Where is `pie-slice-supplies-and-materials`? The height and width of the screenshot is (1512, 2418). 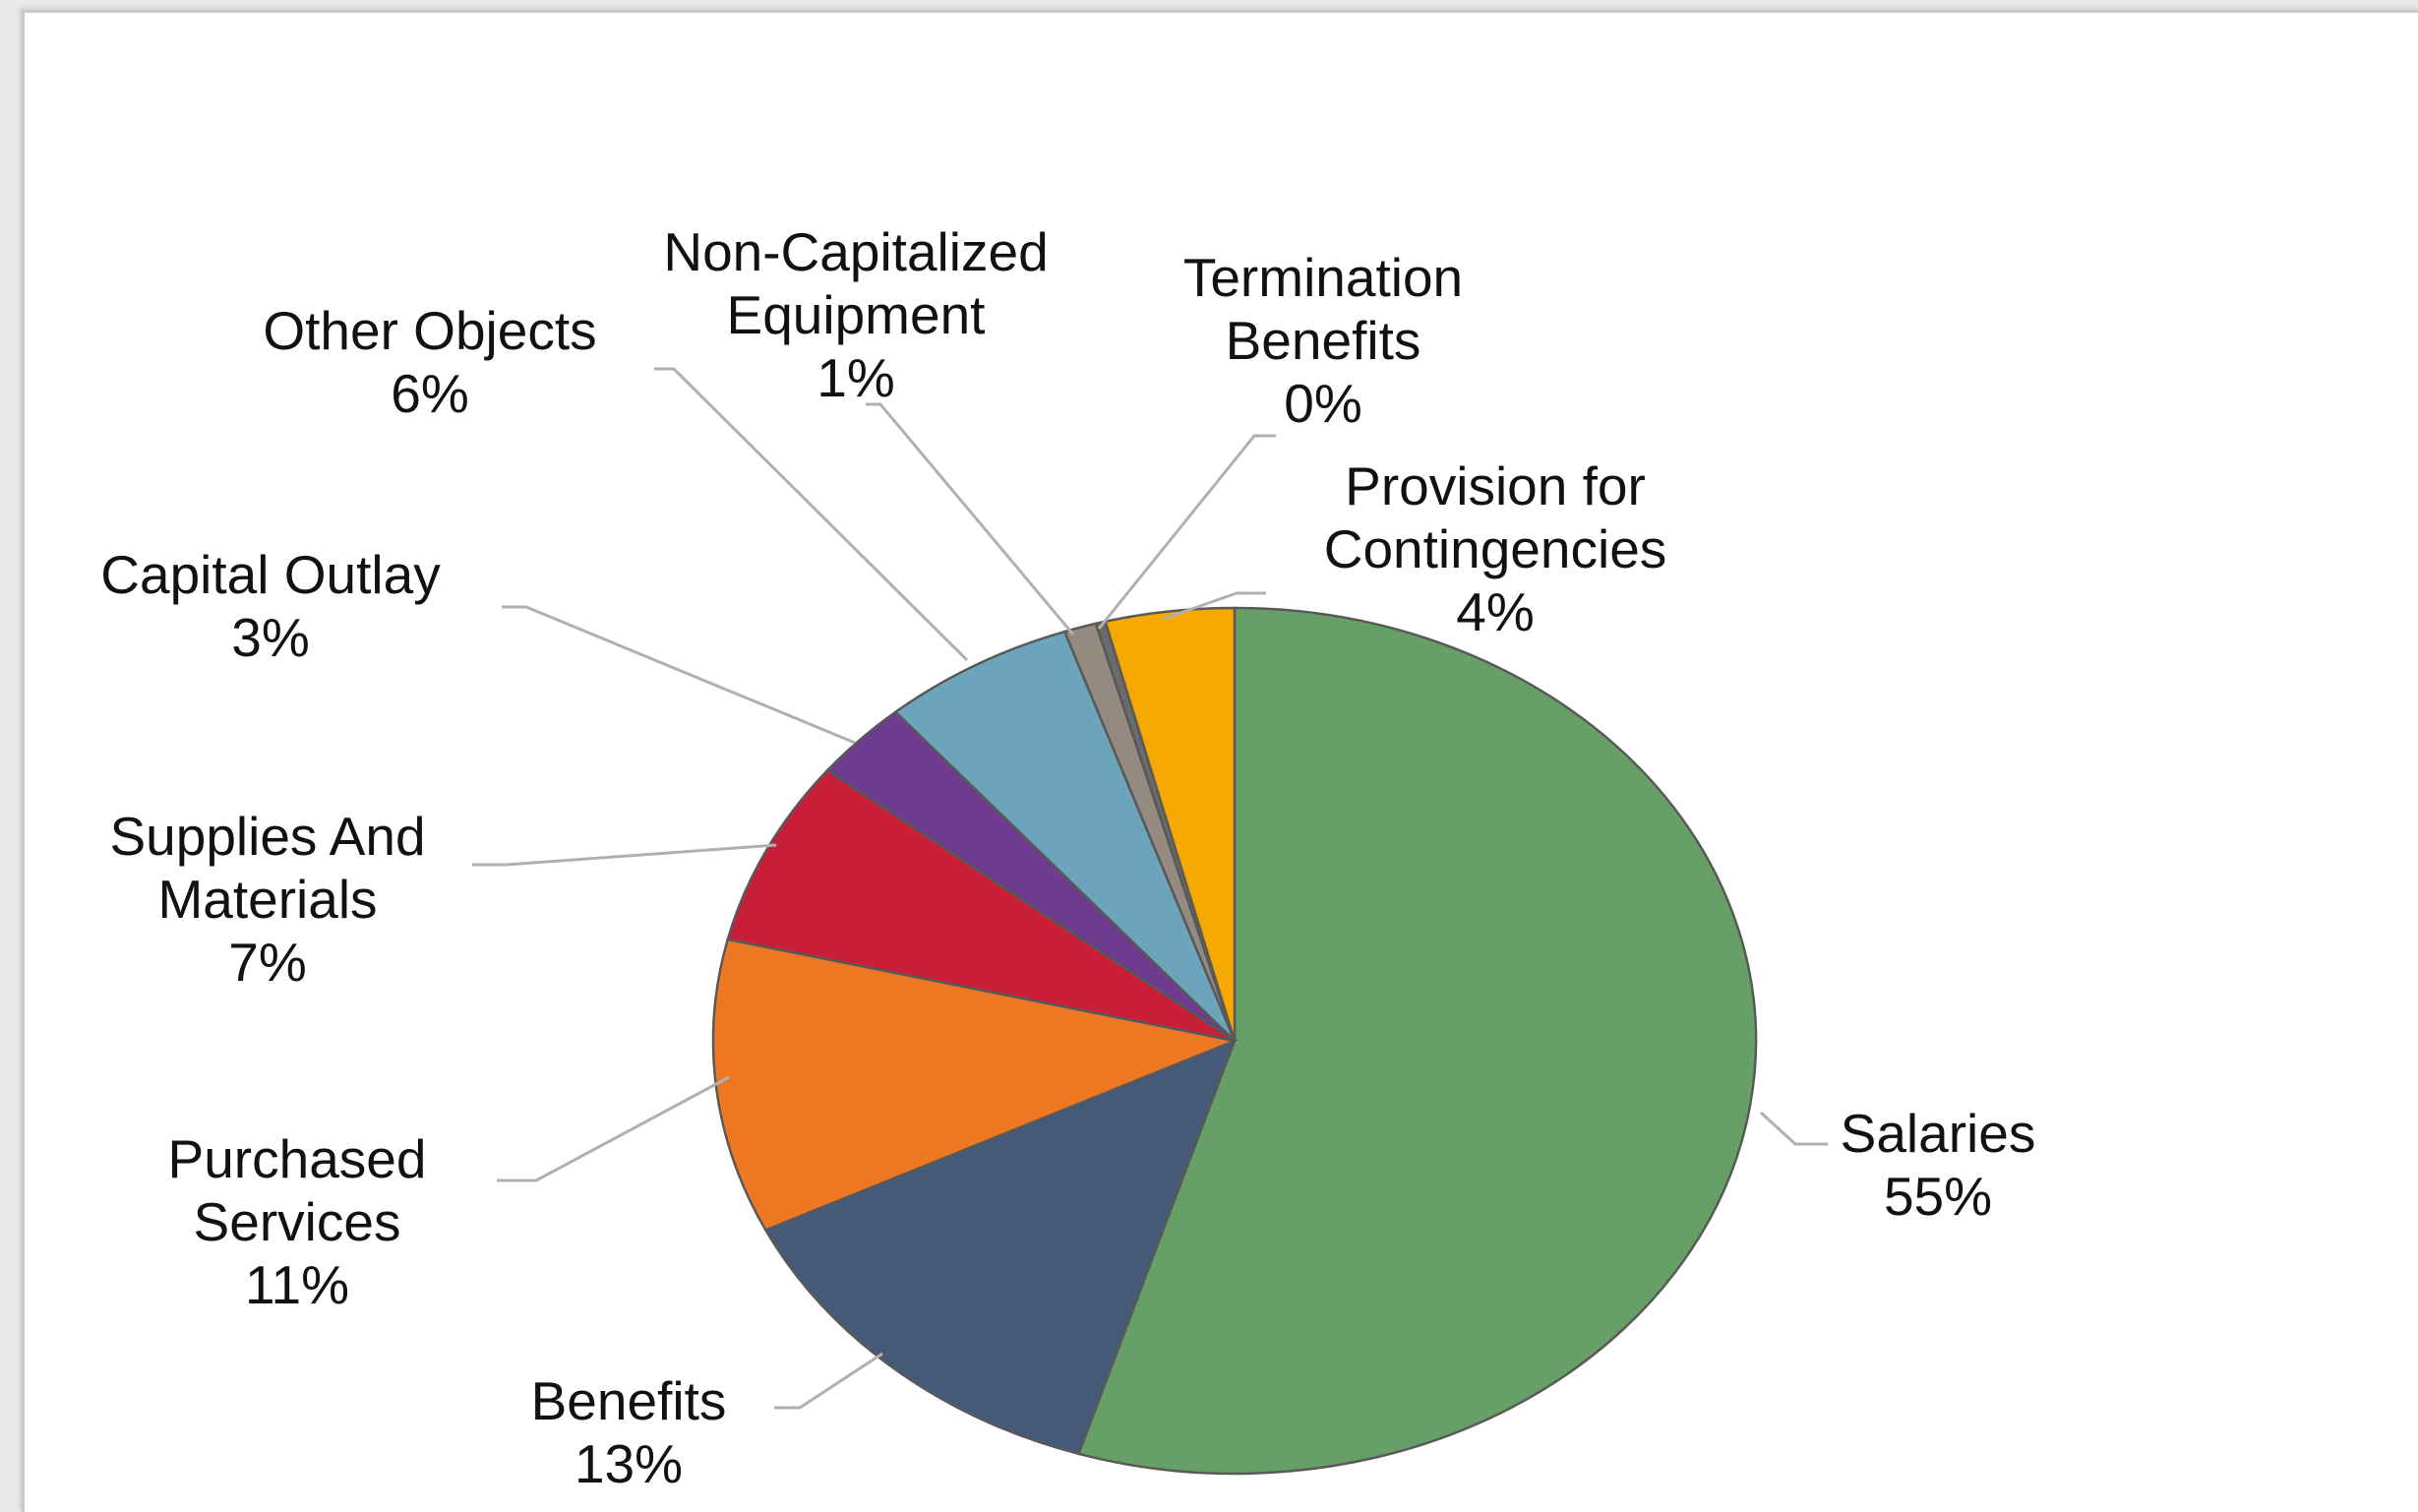 pie-slice-supplies-and-materials is located at coordinates (981, 906).